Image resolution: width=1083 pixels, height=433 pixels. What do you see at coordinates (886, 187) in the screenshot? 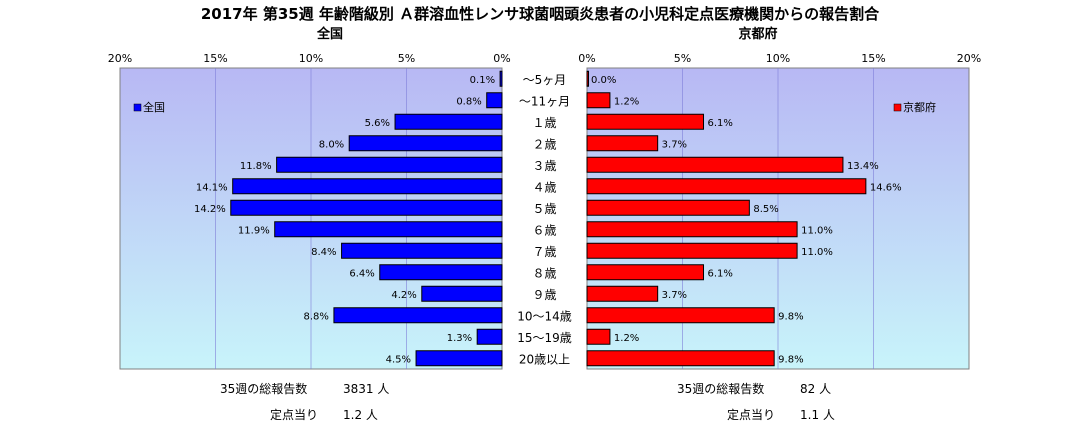
I see `data-label: 14.6%` at bounding box center [886, 187].